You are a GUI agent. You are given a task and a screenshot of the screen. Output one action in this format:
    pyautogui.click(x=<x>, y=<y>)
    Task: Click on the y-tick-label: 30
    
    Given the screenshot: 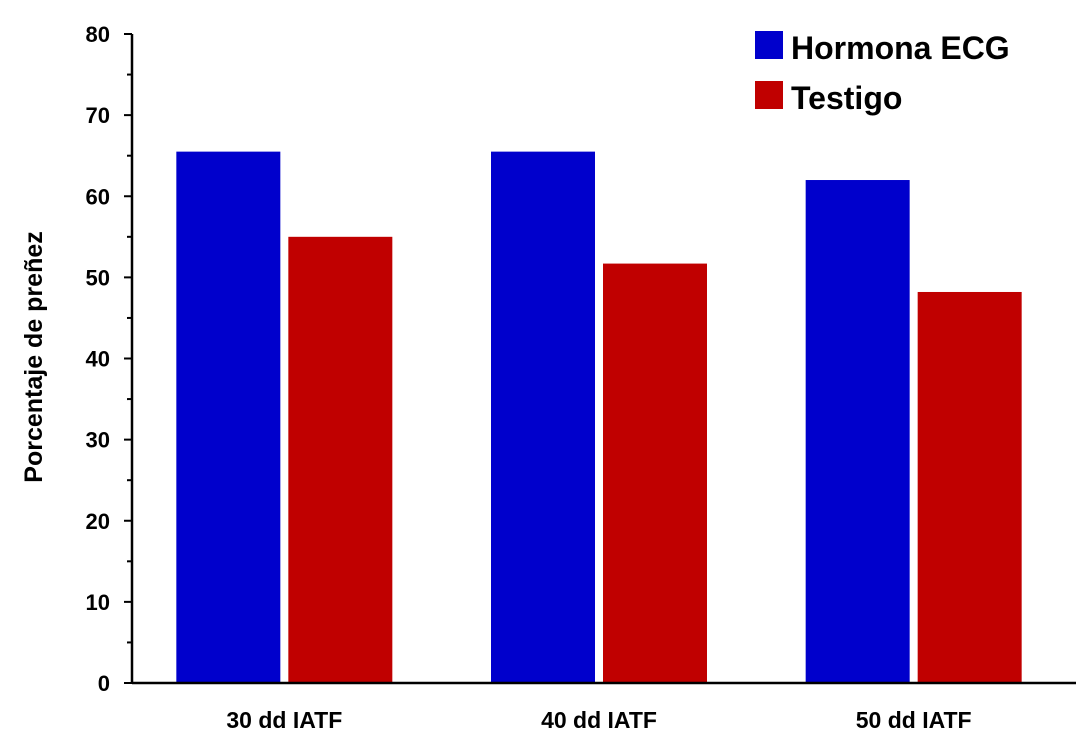 What is the action you would take?
    pyautogui.click(x=98, y=440)
    